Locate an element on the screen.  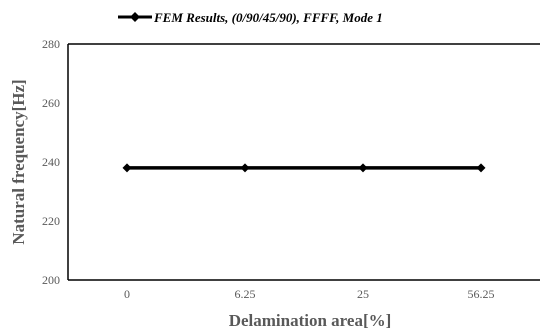
x-axis-title: Delamination area[%] is located at coordinates (310, 320).